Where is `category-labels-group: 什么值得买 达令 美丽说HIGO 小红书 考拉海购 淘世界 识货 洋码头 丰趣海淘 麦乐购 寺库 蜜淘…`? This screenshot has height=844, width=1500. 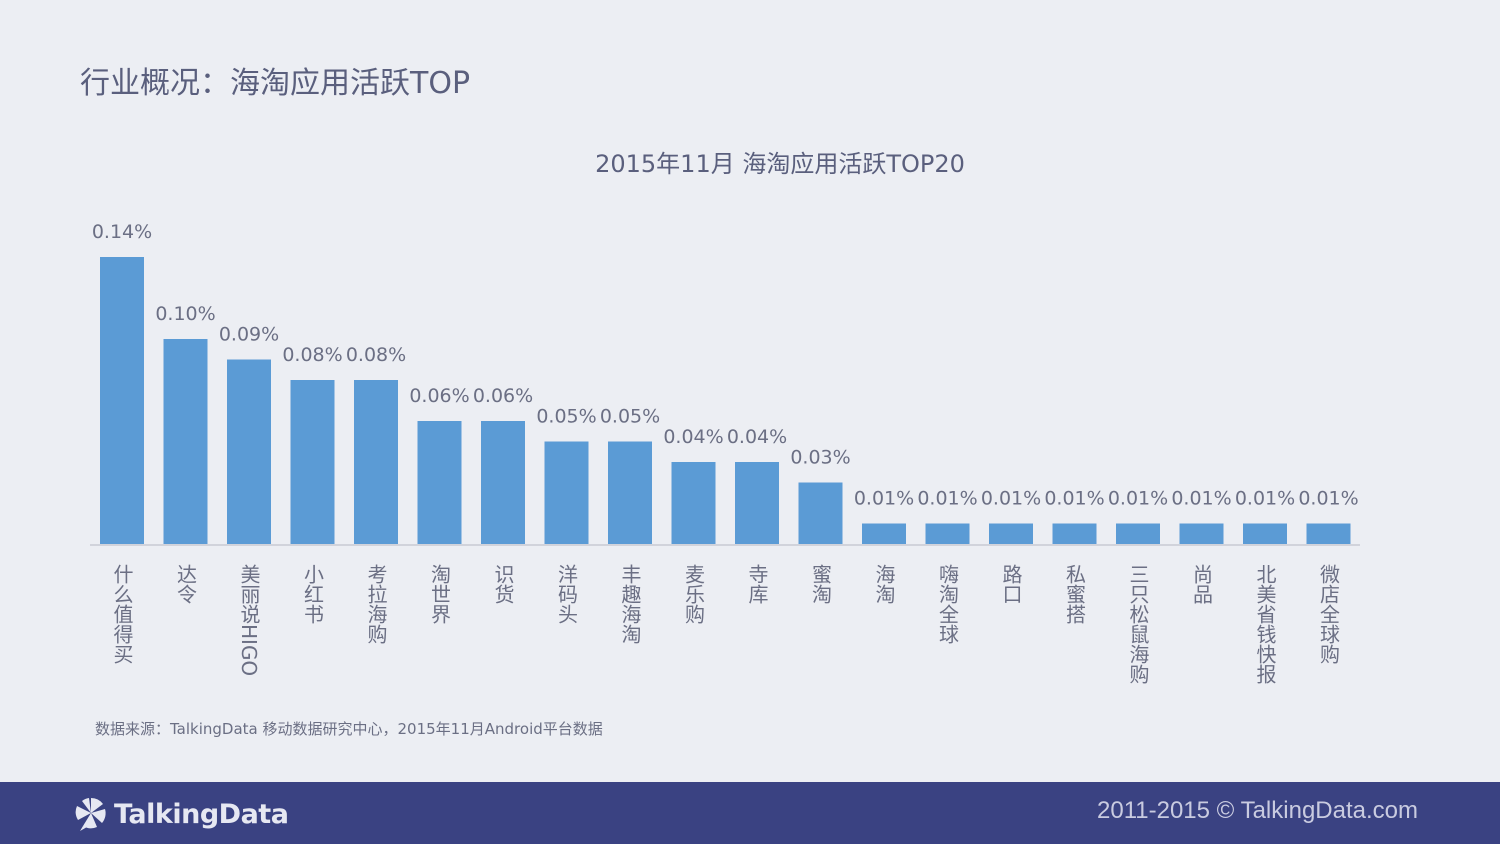
category-labels-group: 什么值得买 达令 美丽说HIGO 小红书 考拉海购 淘世界 识货 洋码头 丰趣海淘 麦乐购 寺库 蜜淘… is located at coordinates (725, 624).